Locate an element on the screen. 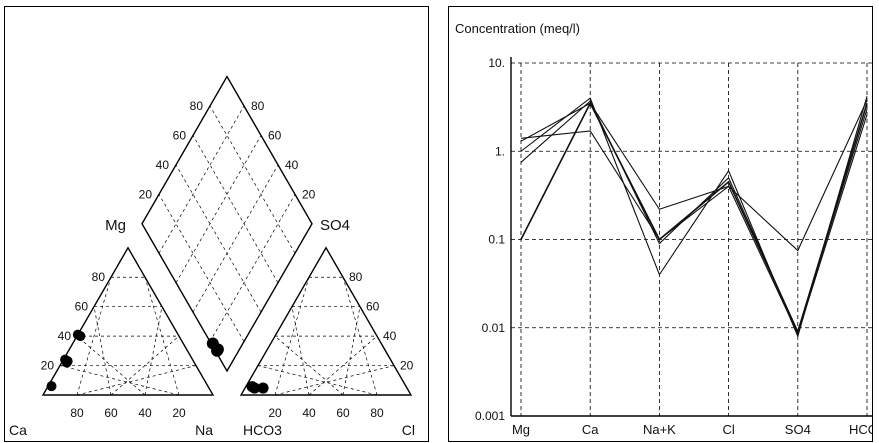  diamond-right-tick-label: 80 is located at coordinates (258, 106).